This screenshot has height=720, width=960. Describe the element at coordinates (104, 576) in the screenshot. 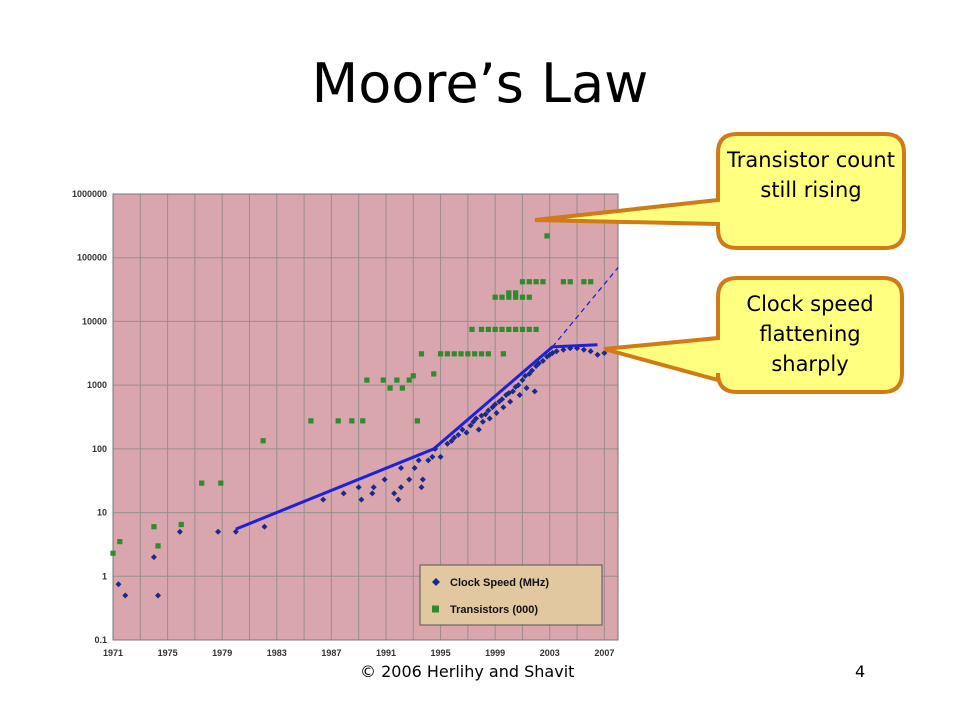

I see `y-tick-label: 1` at that location.